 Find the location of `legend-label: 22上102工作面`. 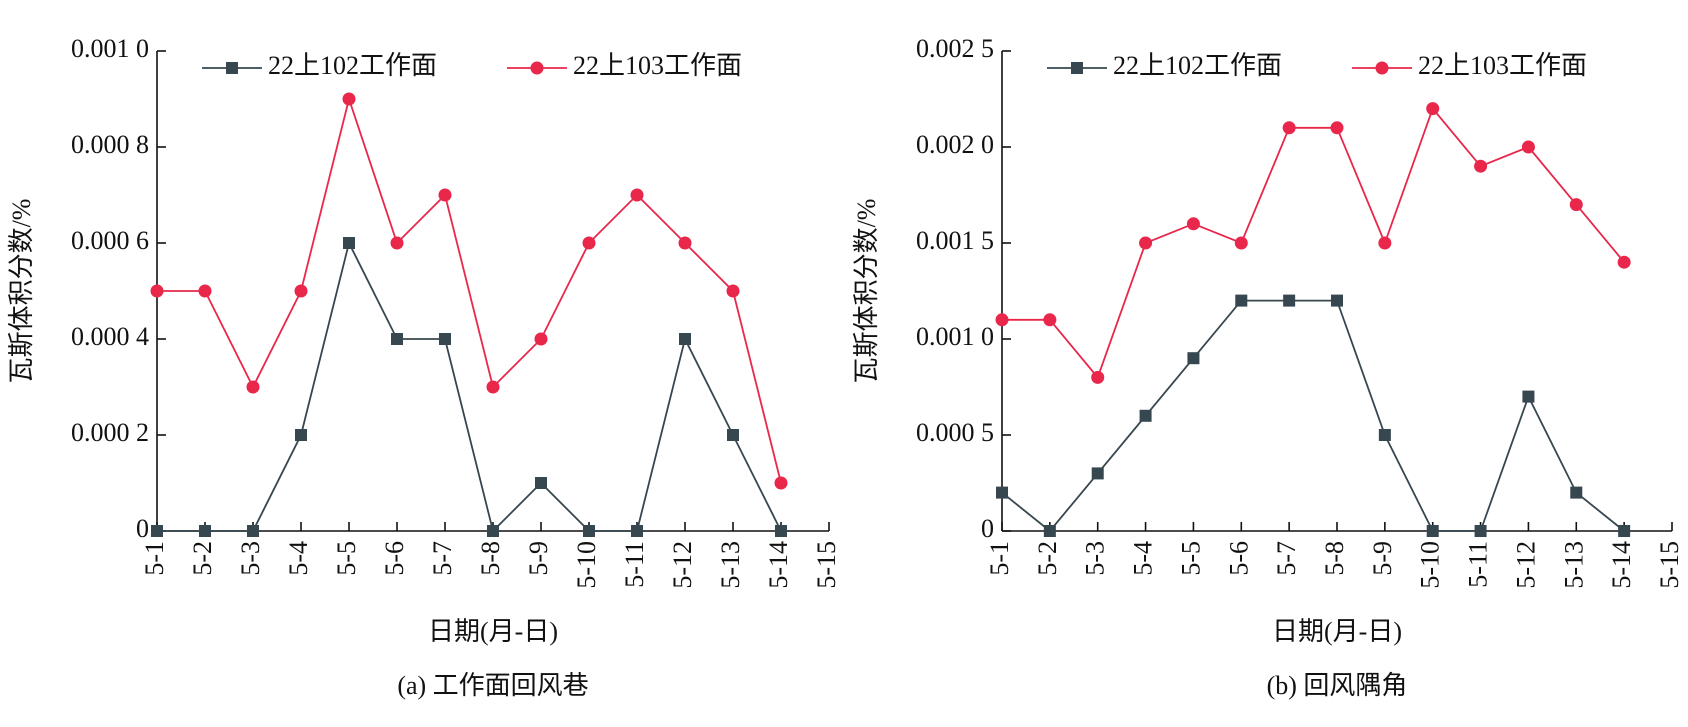

legend-label: 22上102工作面 is located at coordinates (1197, 65).